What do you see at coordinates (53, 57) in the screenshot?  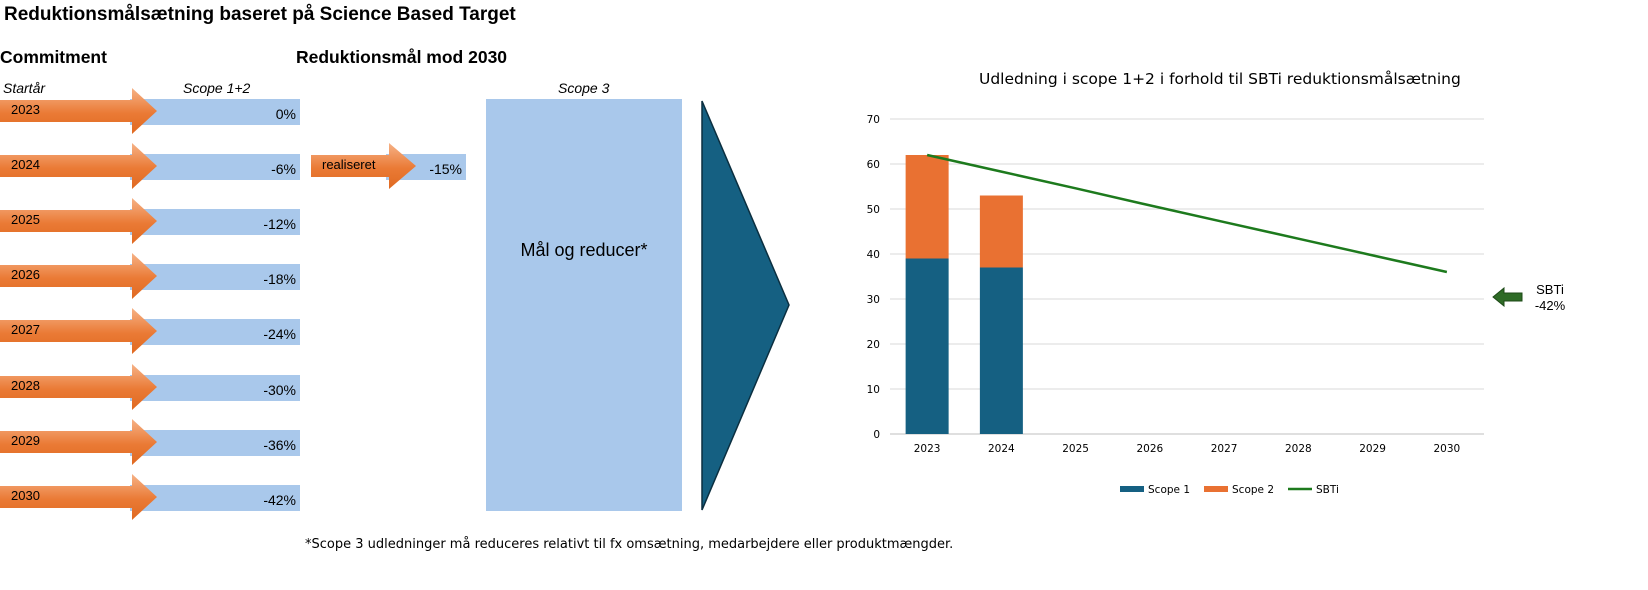 I see `commitment-heading: Commitment` at bounding box center [53, 57].